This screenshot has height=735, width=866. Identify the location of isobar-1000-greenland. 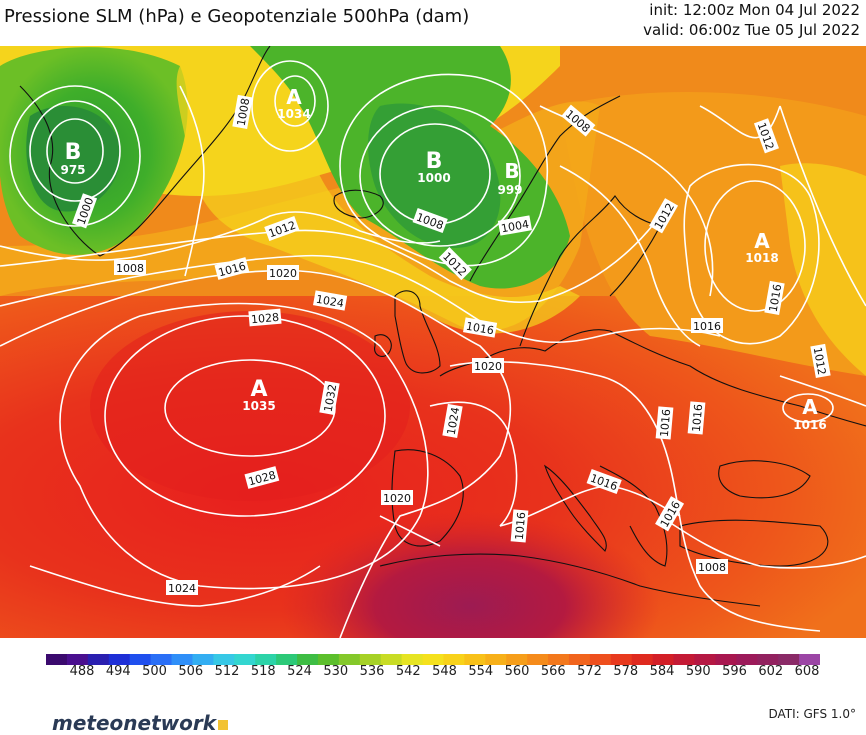
(75, 156).